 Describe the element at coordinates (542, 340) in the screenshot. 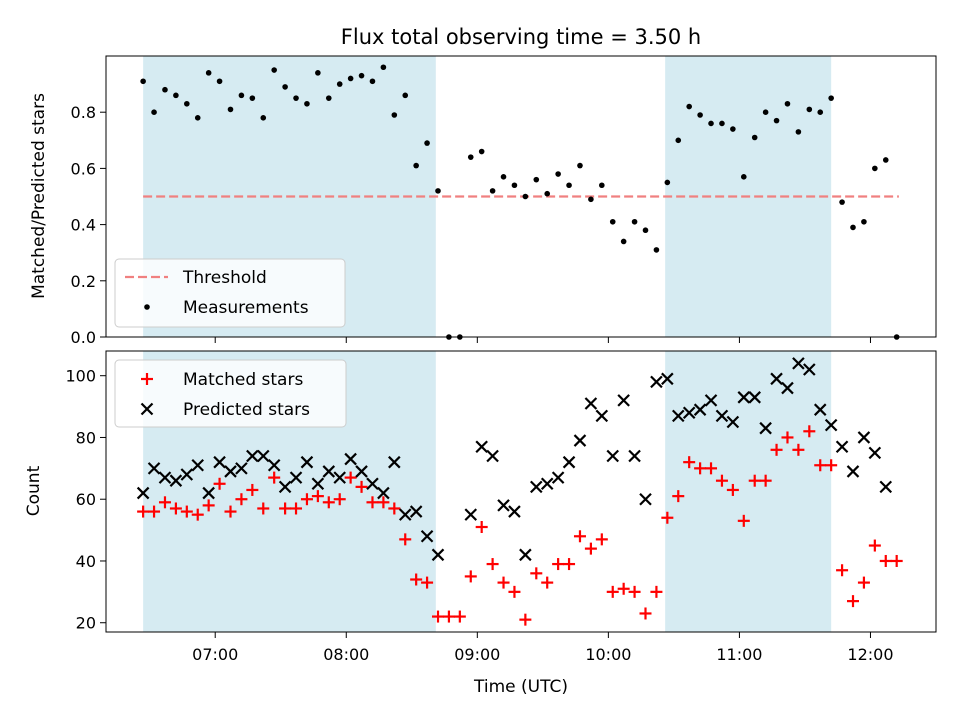

I see `top-x-ticks` at that location.